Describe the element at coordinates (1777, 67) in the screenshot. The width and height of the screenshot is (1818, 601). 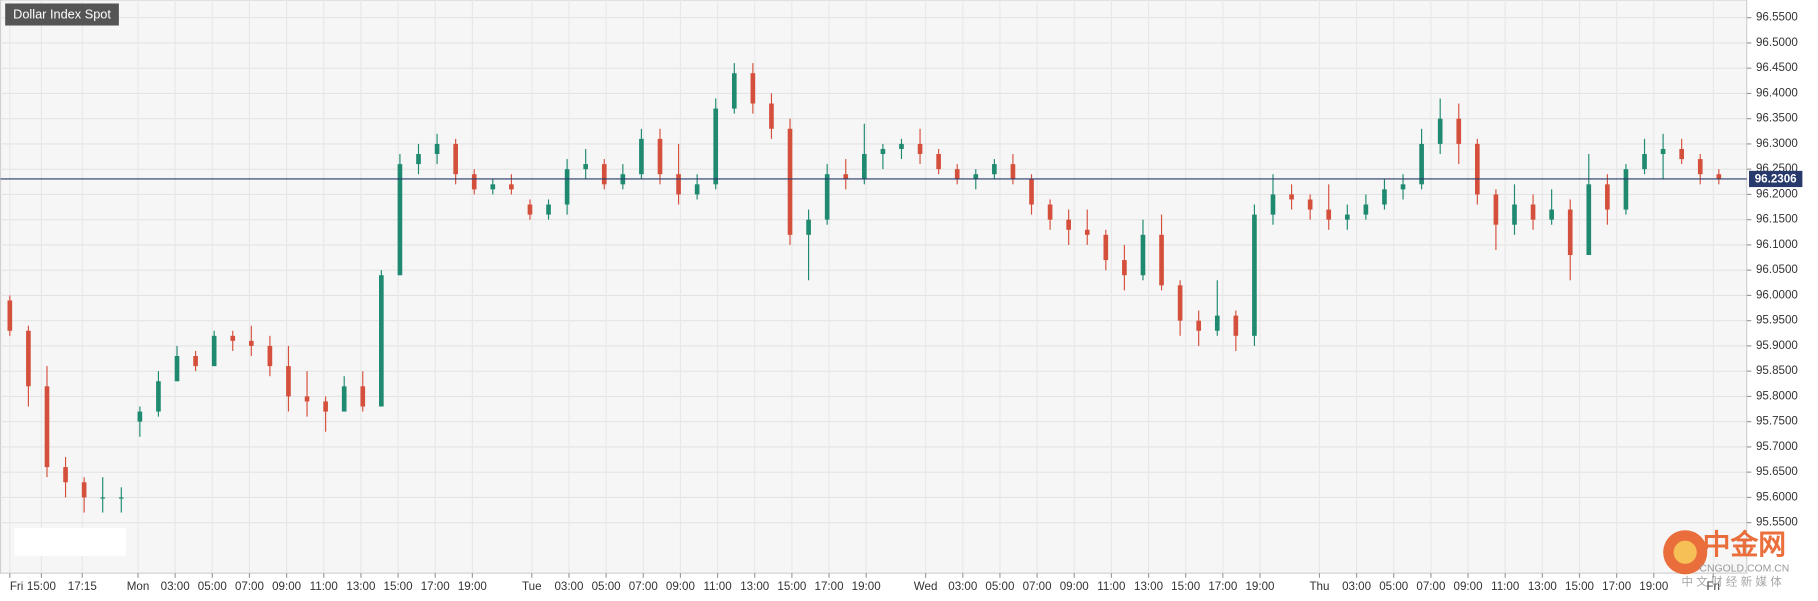
I see `y-tick-label: 96.4500` at that location.